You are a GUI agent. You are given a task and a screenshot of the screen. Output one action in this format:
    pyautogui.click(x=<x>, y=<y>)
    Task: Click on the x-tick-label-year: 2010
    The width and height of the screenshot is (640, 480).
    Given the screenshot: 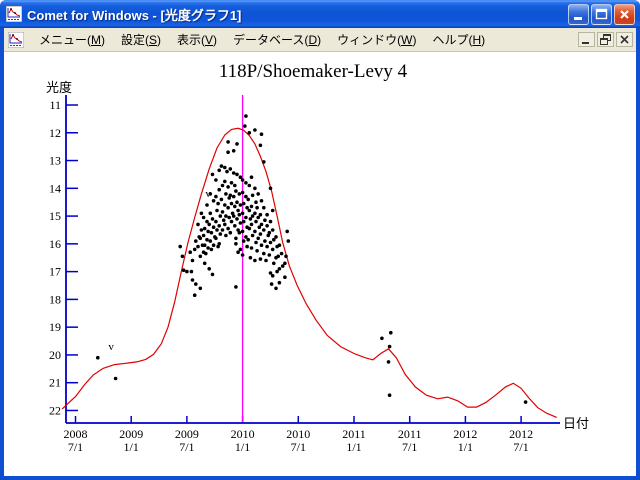 What is the action you would take?
    pyautogui.click(x=243, y=434)
    